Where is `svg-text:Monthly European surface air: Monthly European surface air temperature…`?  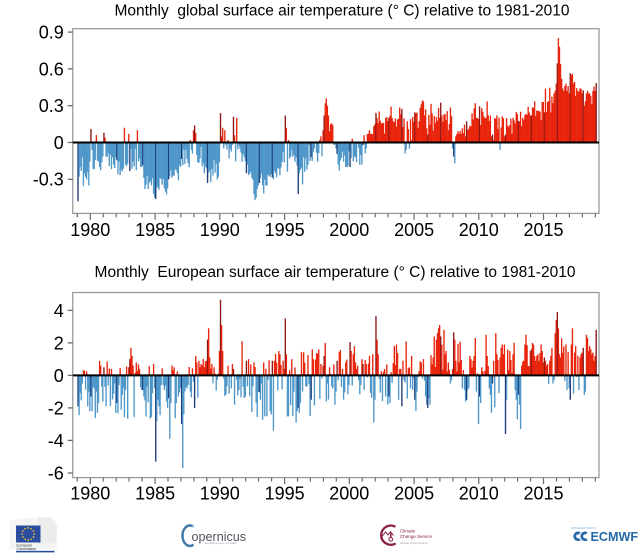
svg-text:Monthly European surface air: Monthly European surface air temperature… is located at coordinates (335, 272).